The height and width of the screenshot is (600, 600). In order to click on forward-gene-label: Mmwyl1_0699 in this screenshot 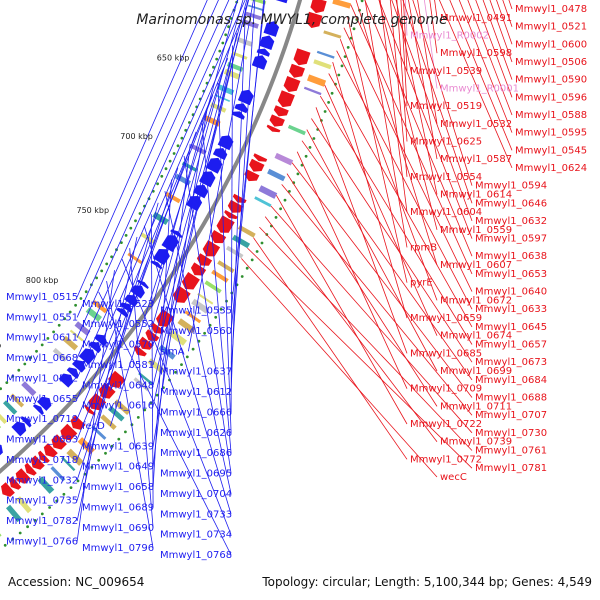, I will do `click(476, 371)`.